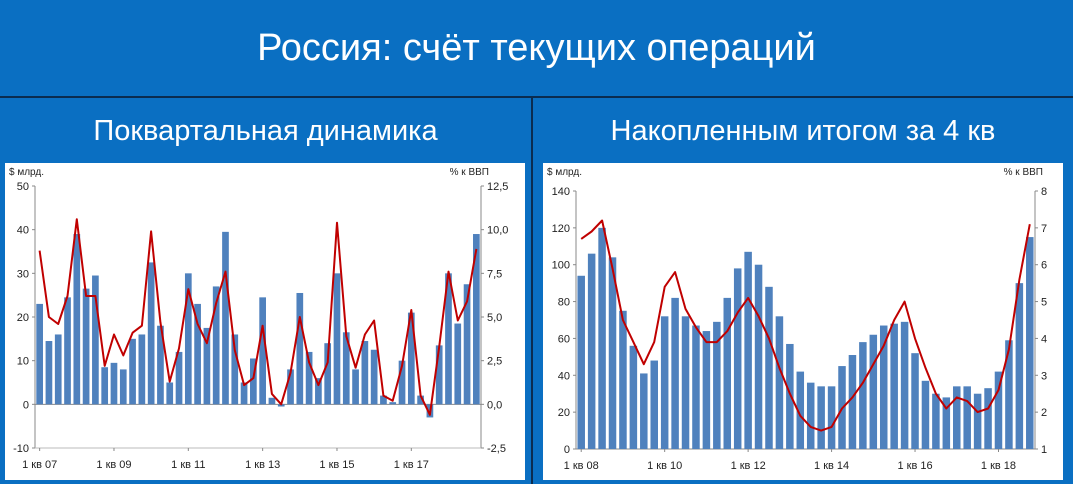  Describe the element at coordinates (561, 192) in the screenshot. I see `y-tick-label-left: 140` at that location.